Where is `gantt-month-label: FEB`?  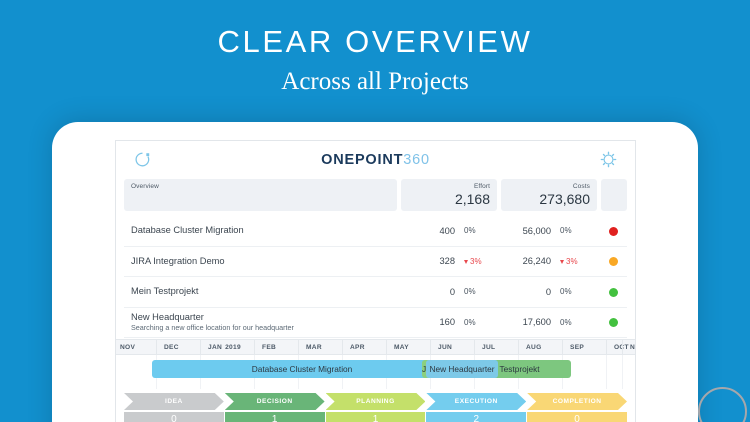 gantt-month-label: FEB is located at coordinates (269, 347).